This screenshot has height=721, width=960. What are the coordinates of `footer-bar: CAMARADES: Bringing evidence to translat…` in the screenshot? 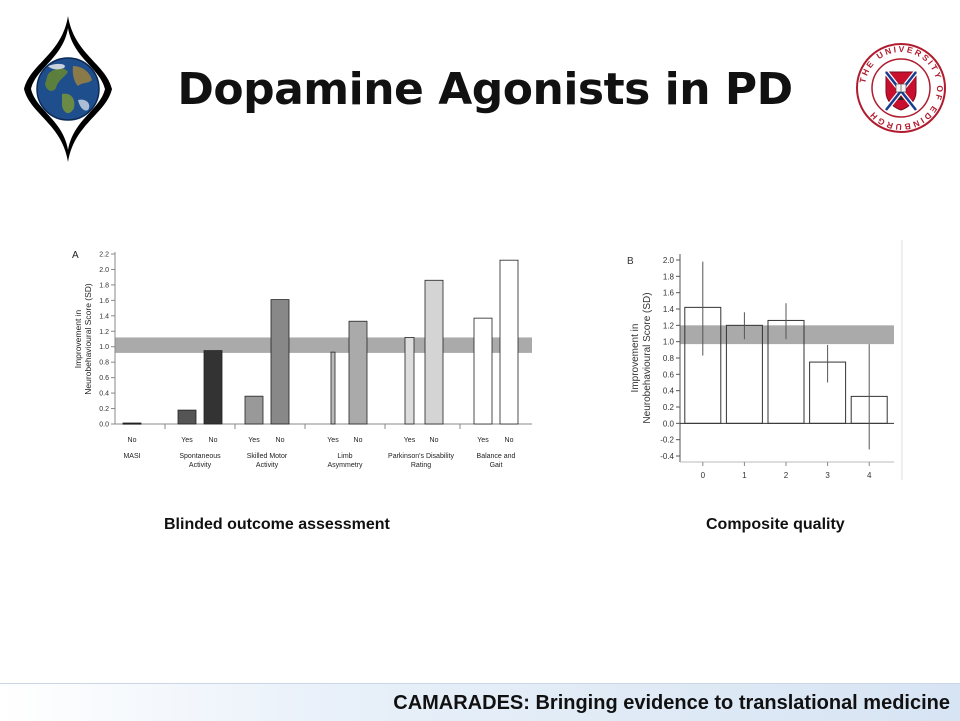 It's located at (480, 702).